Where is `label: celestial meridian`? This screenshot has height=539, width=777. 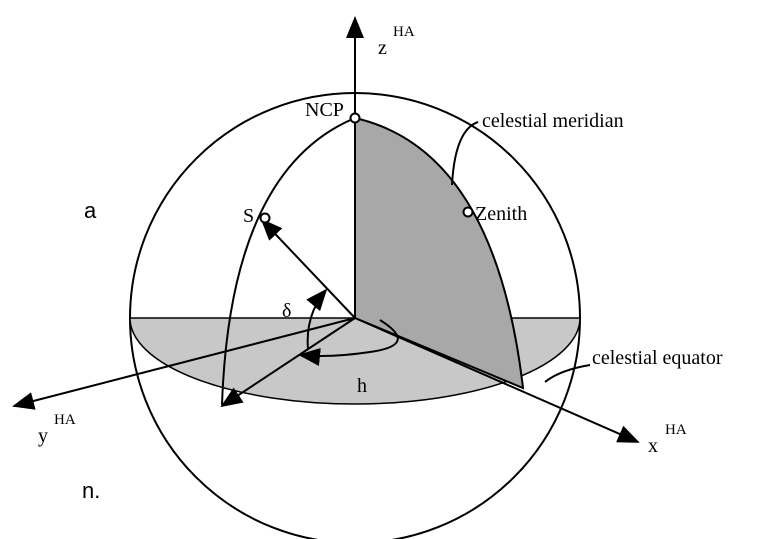 label: celestial meridian is located at coordinates (553, 121).